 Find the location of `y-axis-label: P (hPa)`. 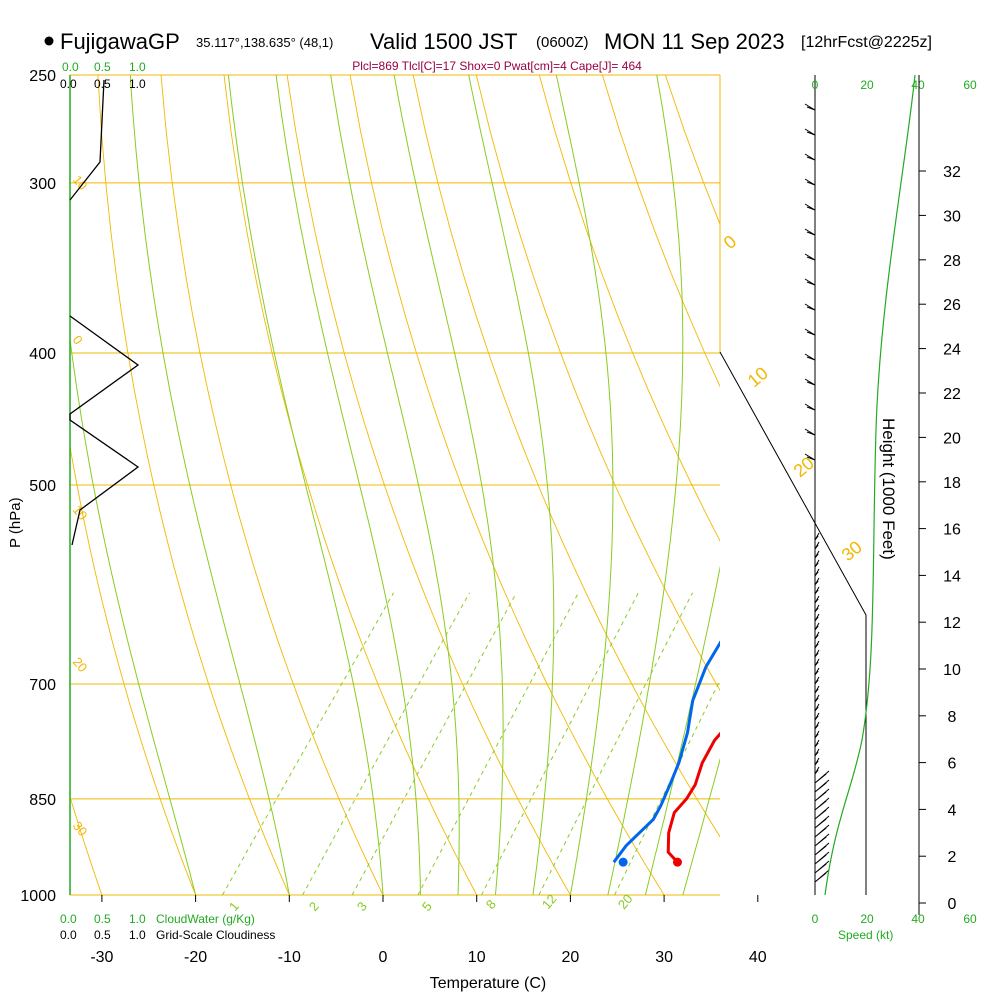

y-axis-label: P (hPa) is located at coordinates (15, 522).